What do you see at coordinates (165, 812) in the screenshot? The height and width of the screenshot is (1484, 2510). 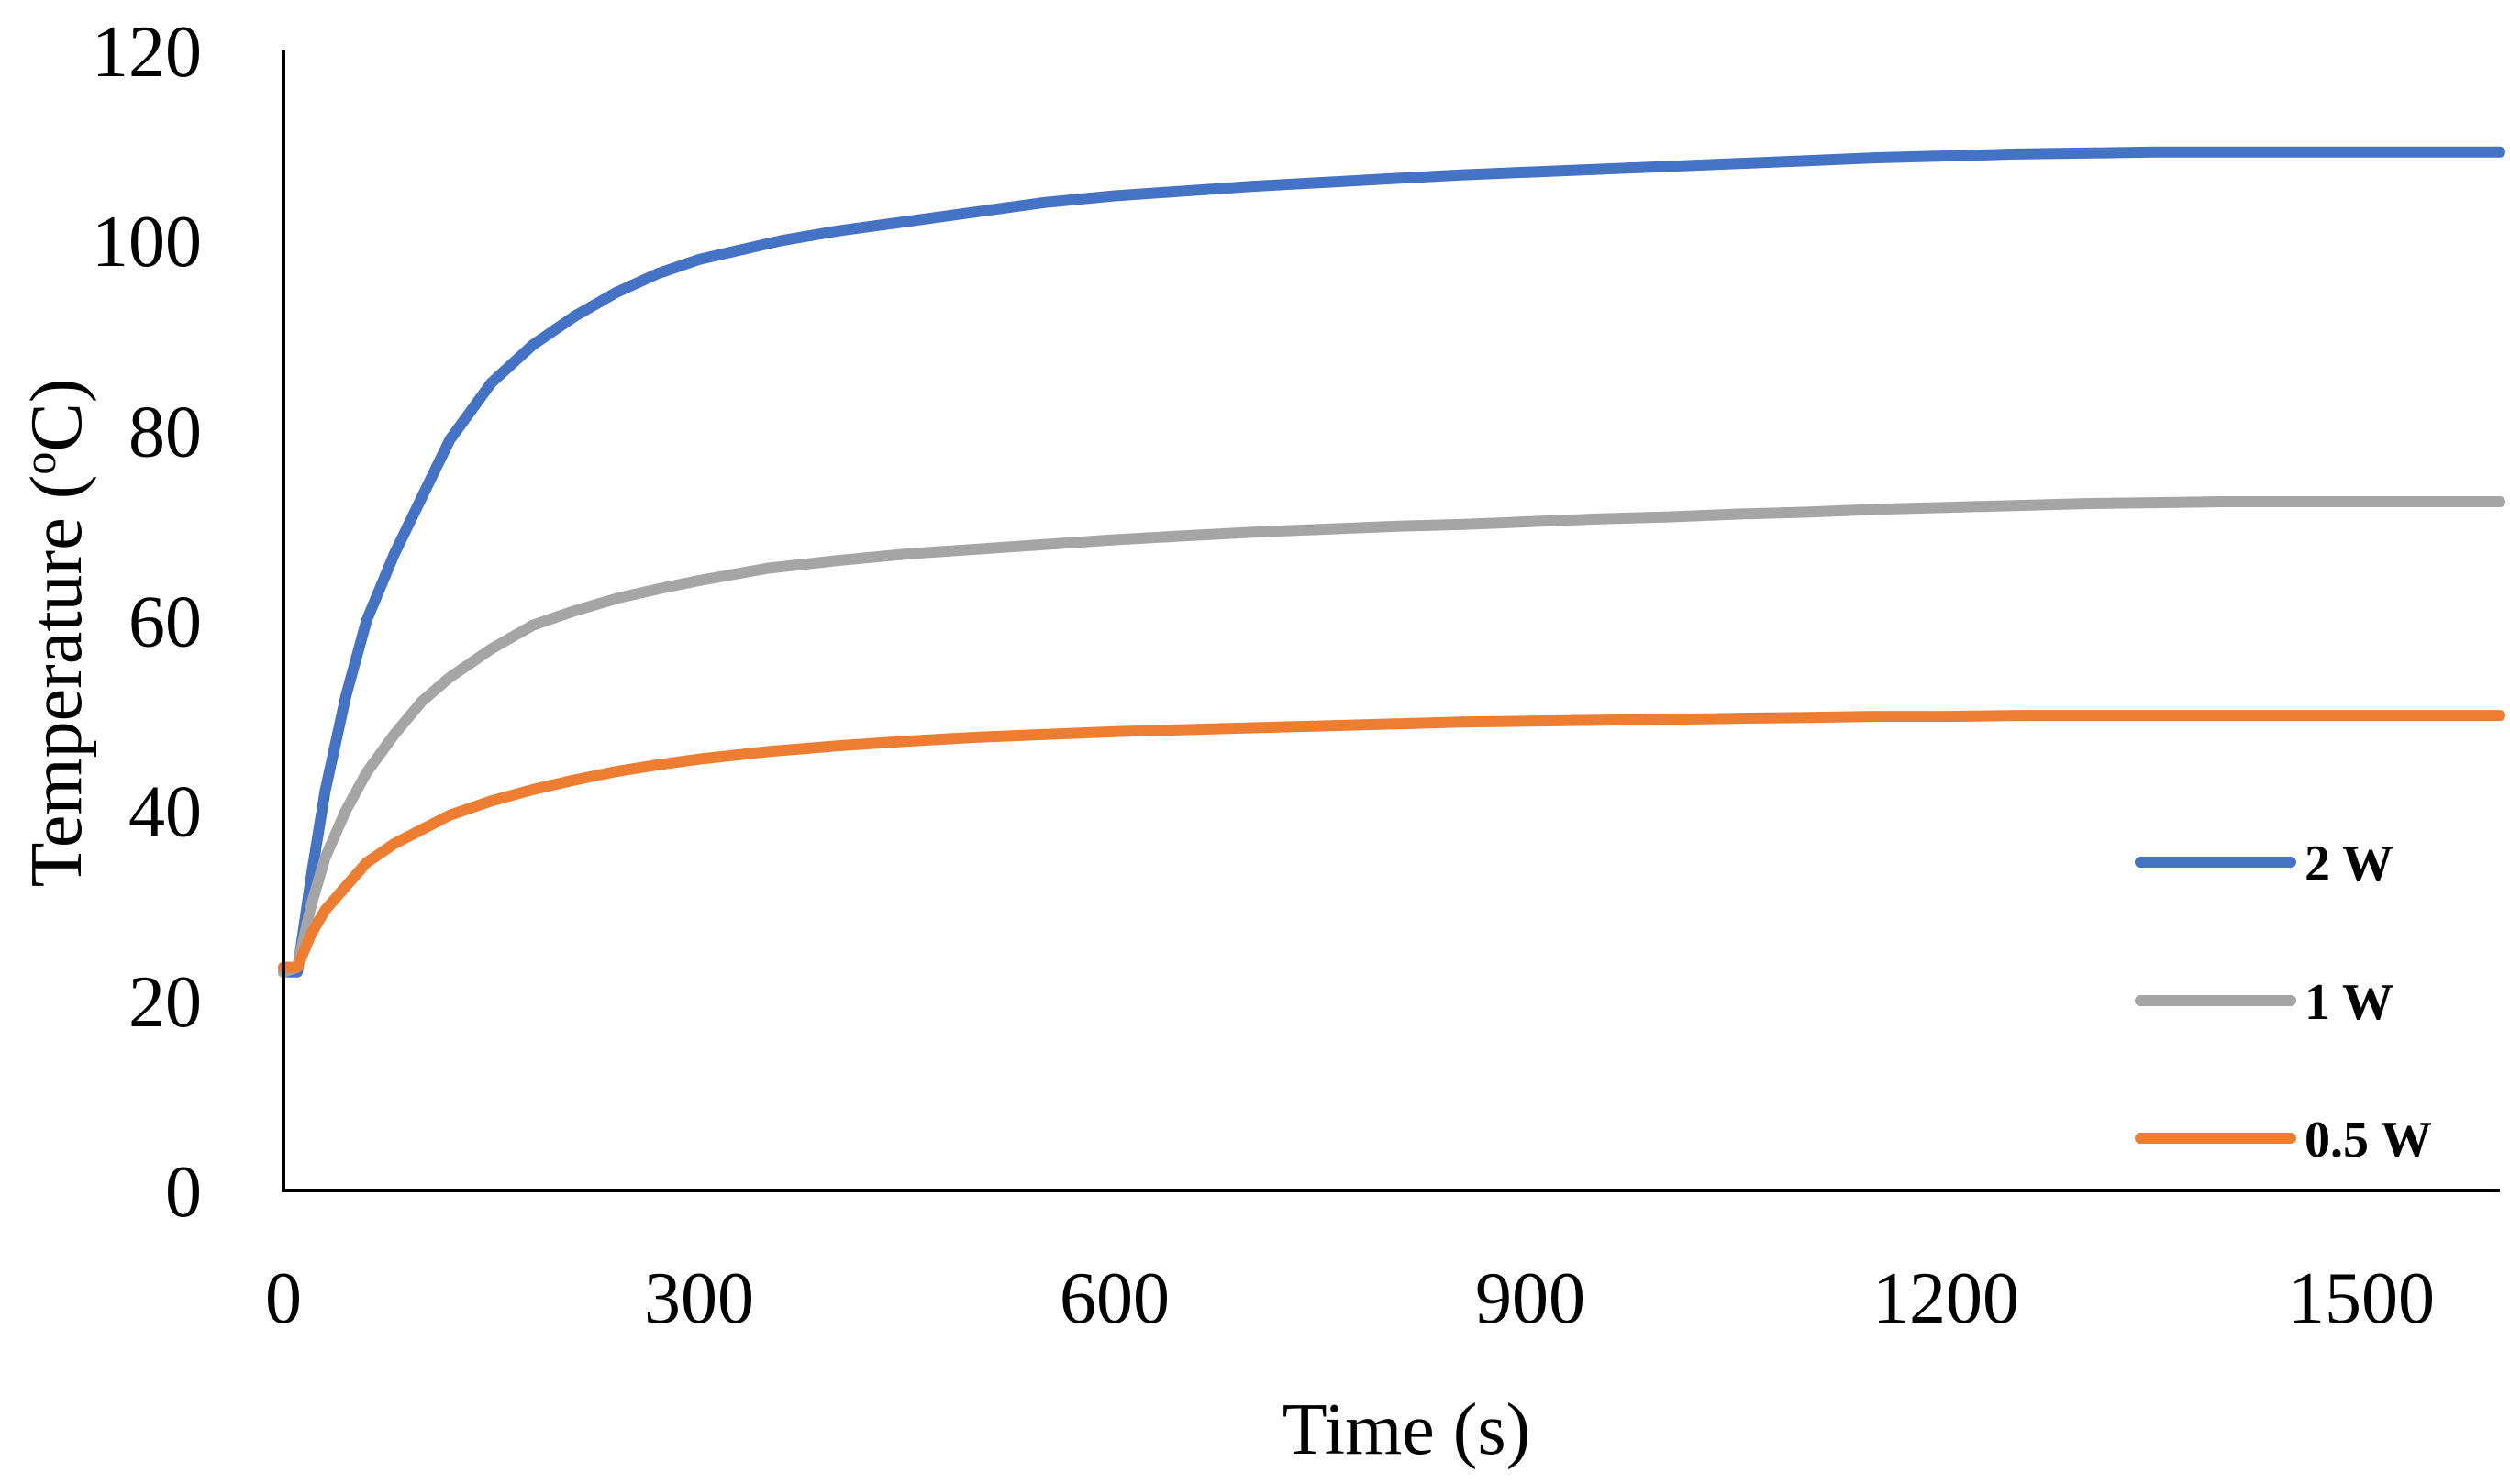 I see `y-tick-label: 40` at bounding box center [165, 812].